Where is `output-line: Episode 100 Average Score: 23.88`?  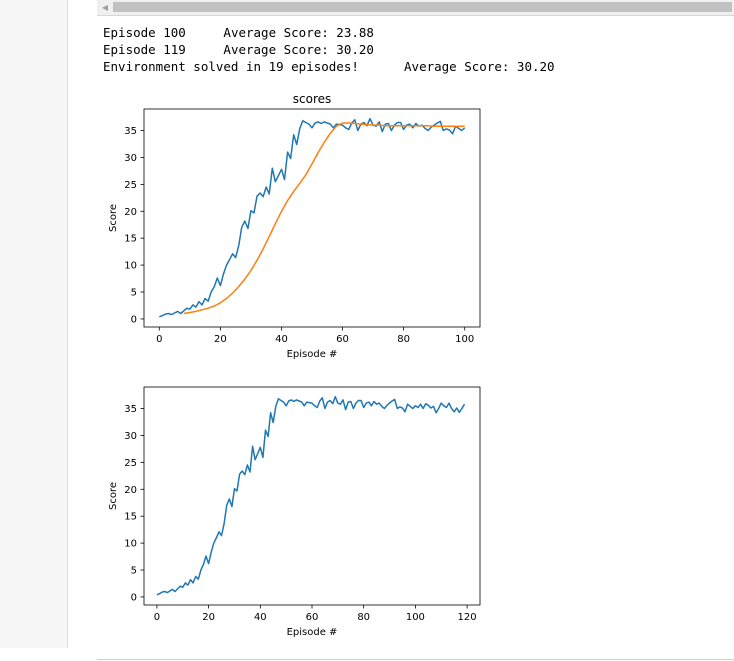 output-line: Episode 100 Average Score: 23.88 is located at coordinates (238, 32).